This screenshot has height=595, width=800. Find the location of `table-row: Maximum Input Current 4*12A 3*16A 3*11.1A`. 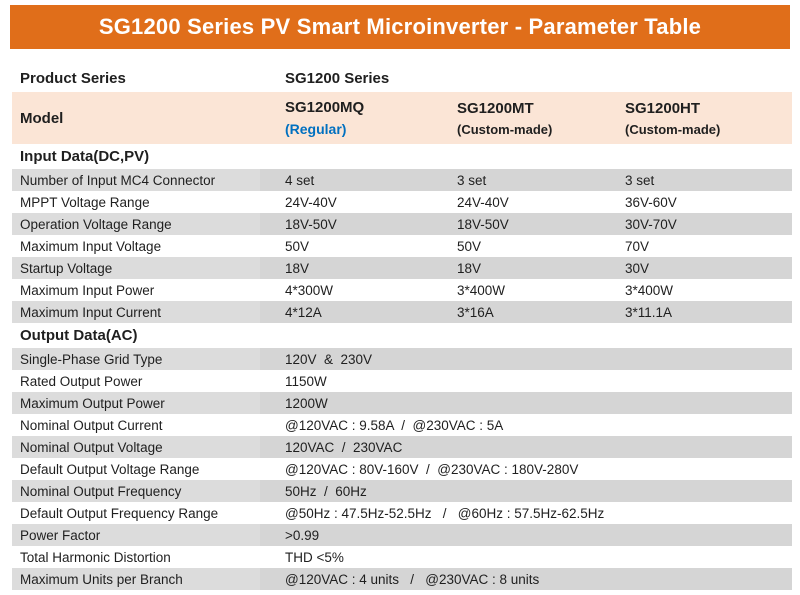

table-row: Maximum Input Current 4*12A 3*16A 3*11.1A is located at coordinates (402, 312).